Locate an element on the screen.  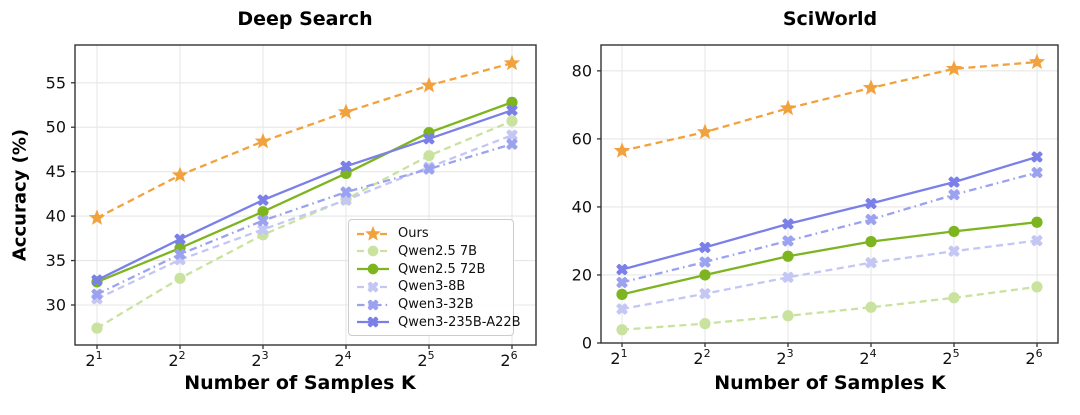
y-tick-label: 55 is located at coordinates (56, 82).